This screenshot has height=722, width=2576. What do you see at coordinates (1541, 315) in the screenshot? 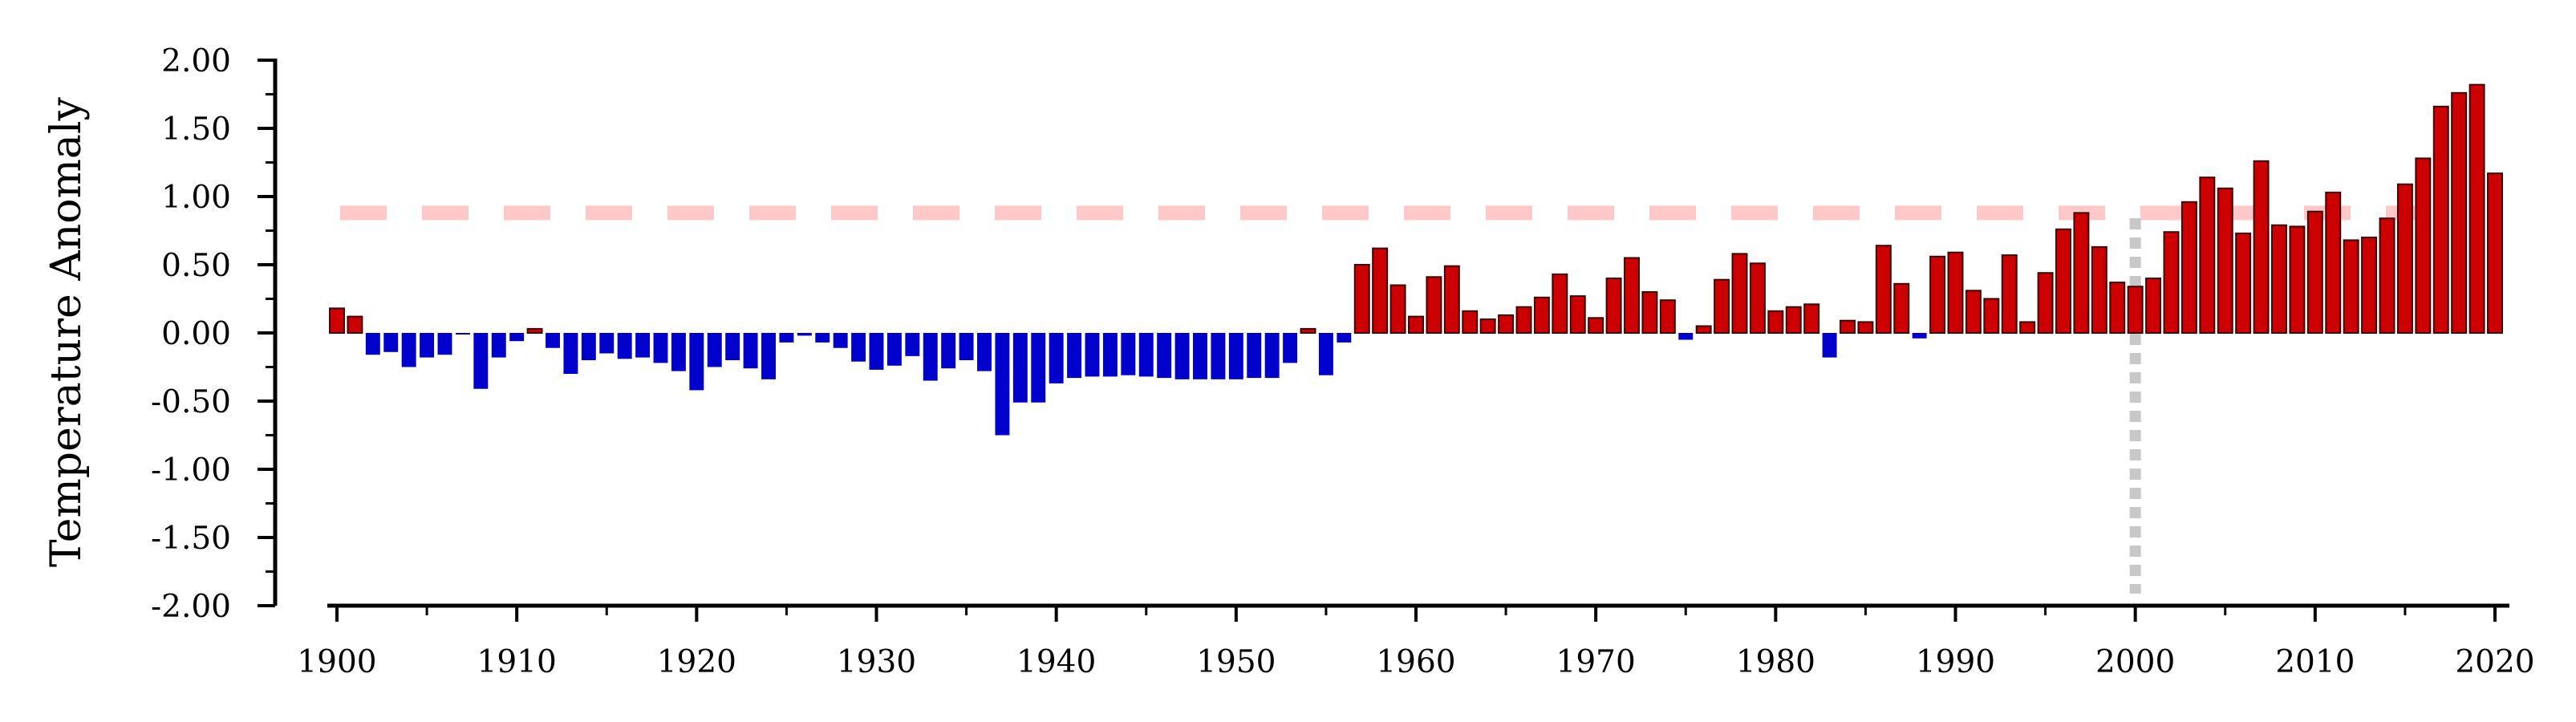
I see `bar-1967` at bounding box center [1541, 315].